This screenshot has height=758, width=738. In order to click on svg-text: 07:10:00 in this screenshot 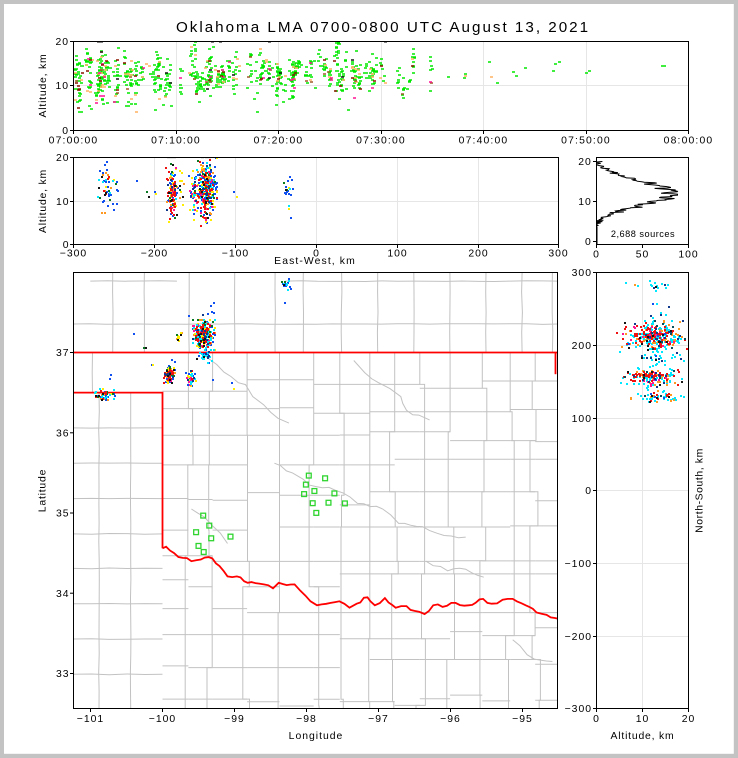, I will do `click(176, 140)`.